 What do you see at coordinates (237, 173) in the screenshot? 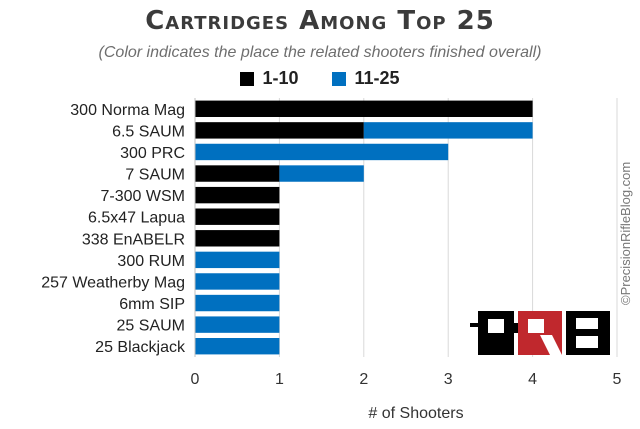
I see `bar-1-10-7-saum` at bounding box center [237, 173].